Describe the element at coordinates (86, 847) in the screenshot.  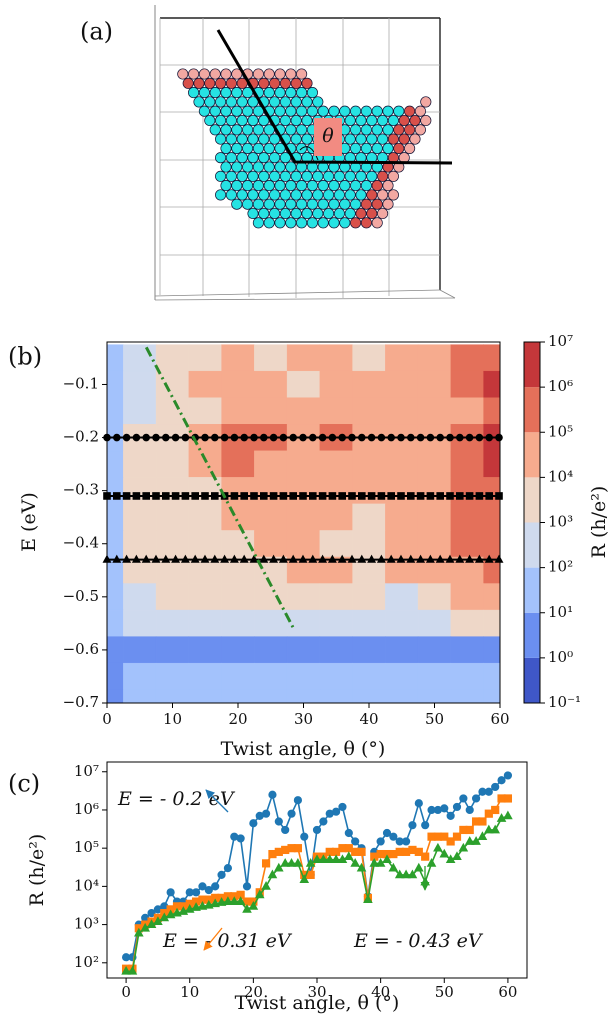
I see `y-tick-label: 10⁵` at that location.